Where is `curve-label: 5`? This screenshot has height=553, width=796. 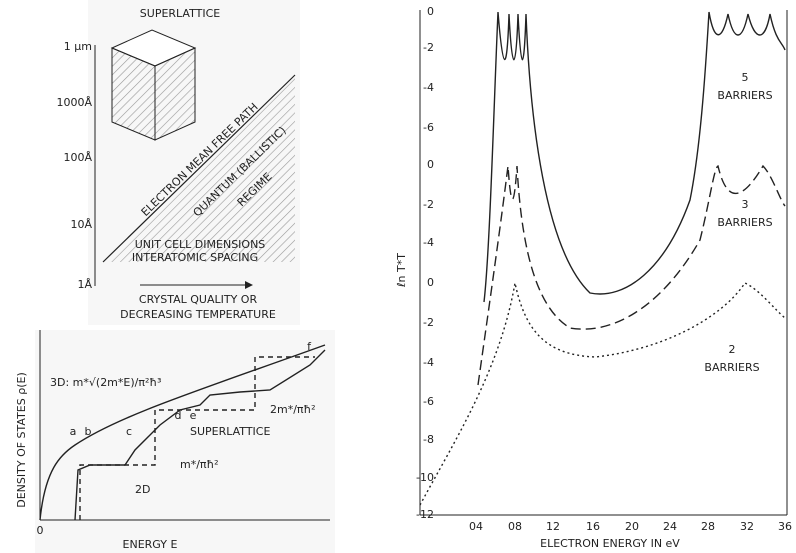 curve-label: 5 is located at coordinates (745, 77).